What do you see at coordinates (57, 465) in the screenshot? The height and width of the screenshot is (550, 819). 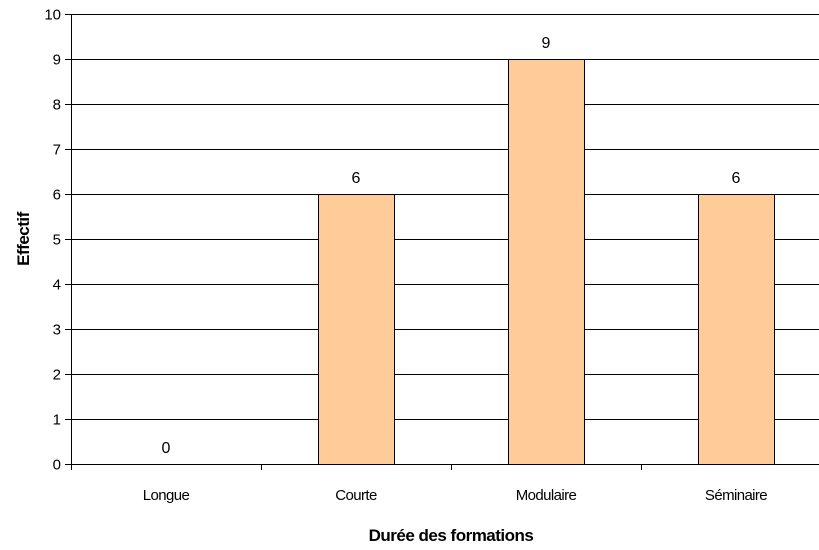 I see `y-tick-label: 0` at bounding box center [57, 465].